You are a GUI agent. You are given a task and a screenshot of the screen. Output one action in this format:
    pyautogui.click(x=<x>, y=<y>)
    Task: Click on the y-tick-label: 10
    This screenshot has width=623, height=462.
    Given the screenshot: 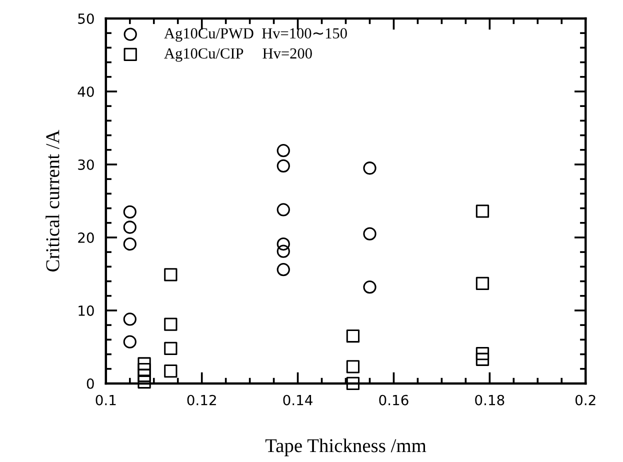 What is the action you would take?
    pyautogui.click(x=86, y=310)
    